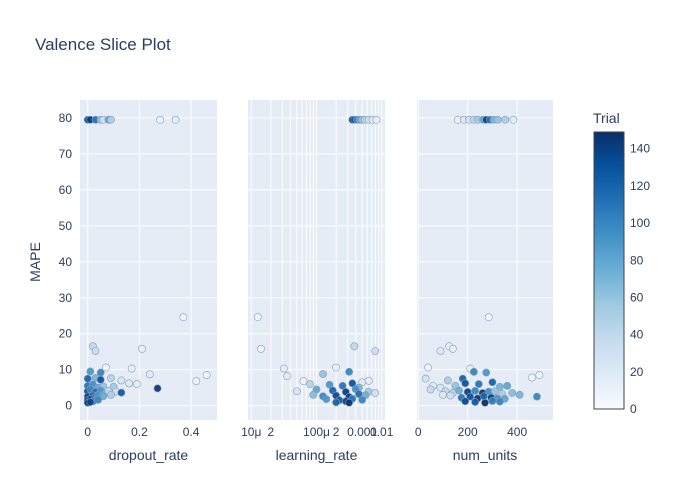 The image size is (700, 500). I want to click on y-tick-label: 40, so click(66, 262).